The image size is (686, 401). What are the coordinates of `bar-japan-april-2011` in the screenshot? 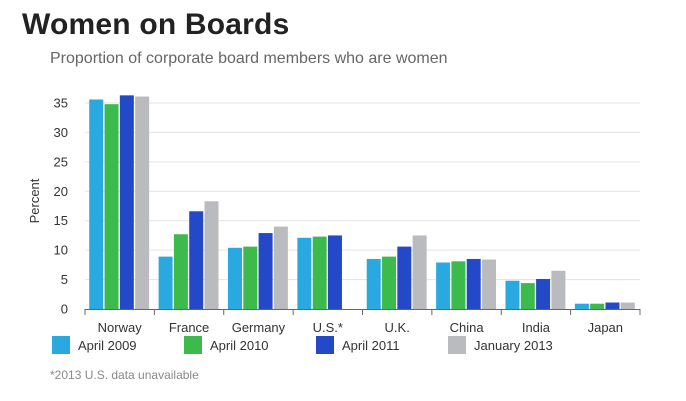 It's located at (612, 305).